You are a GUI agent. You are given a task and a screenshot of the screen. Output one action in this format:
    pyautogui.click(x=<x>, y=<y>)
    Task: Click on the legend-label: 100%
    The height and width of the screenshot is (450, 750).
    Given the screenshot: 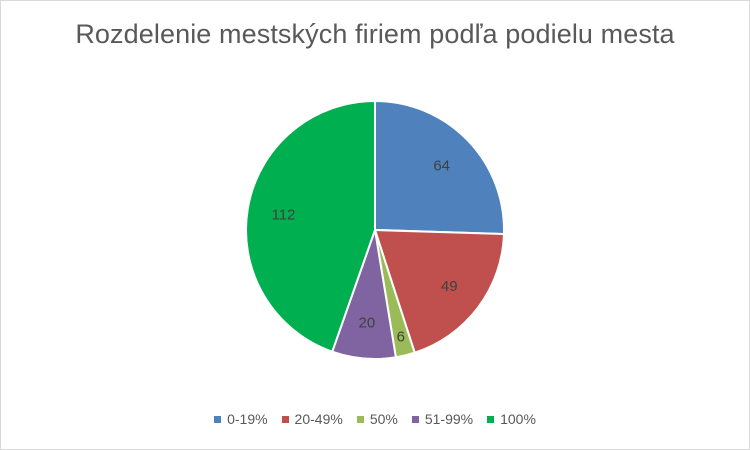 What is the action you would take?
    pyautogui.click(x=518, y=419)
    